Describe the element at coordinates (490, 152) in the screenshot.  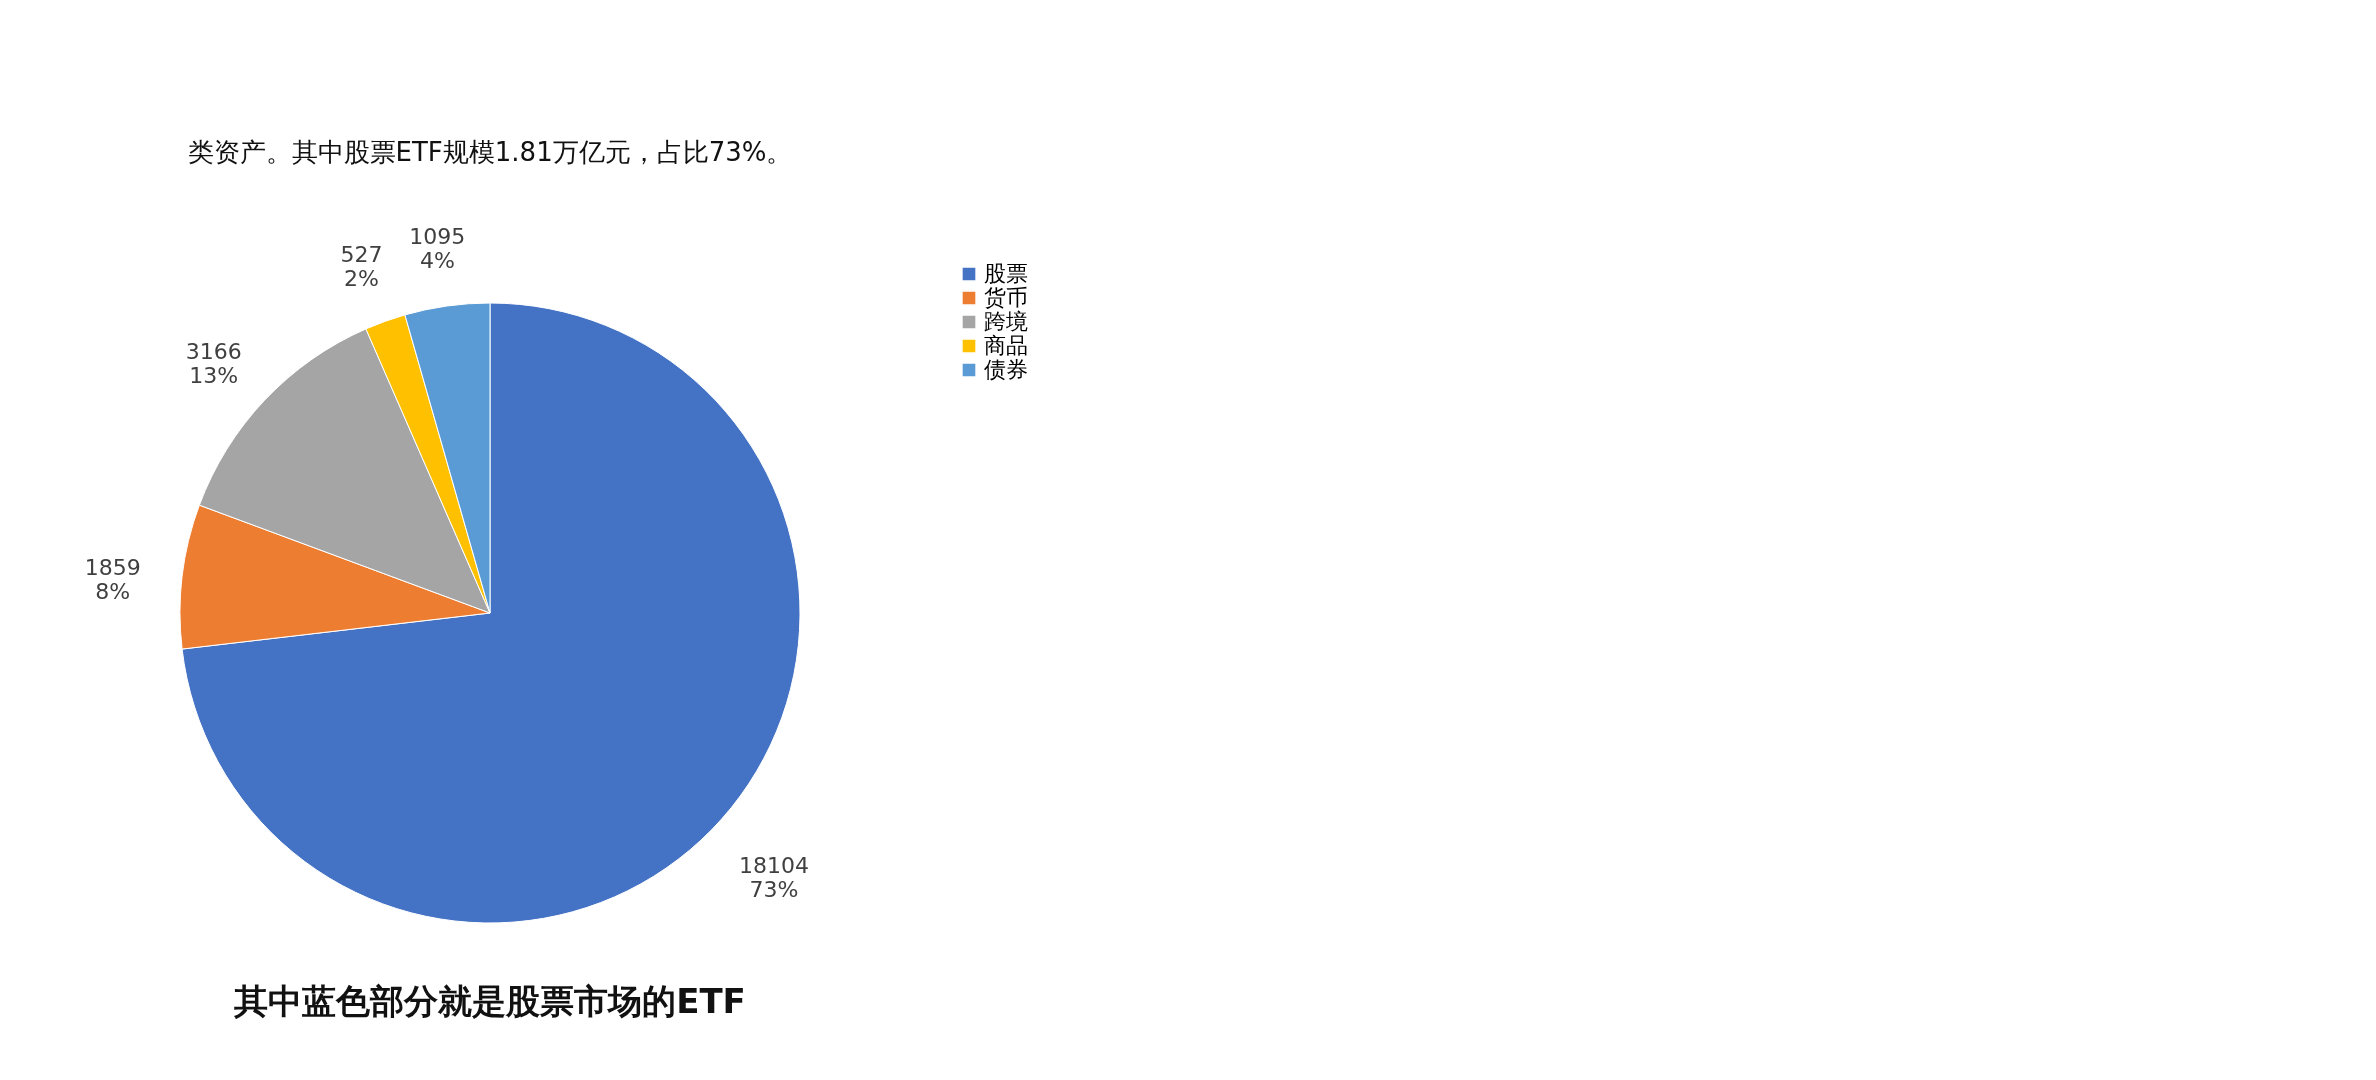
I see `text: 类资产。其中股票ETF规模1.81万亿元，占比73%。` at that location.